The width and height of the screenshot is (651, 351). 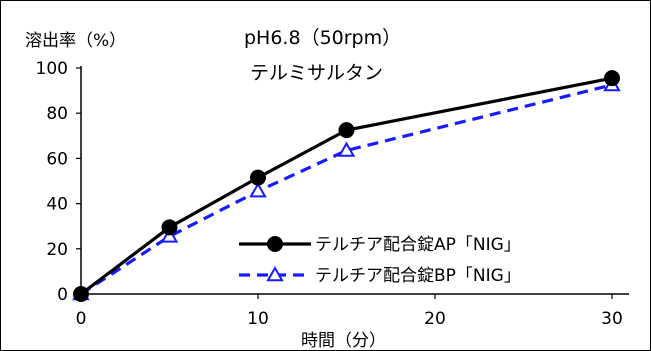 What do you see at coordinates (316, 73) in the screenshot?
I see `chart-subtitle: テルミサルタン` at bounding box center [316, 73].